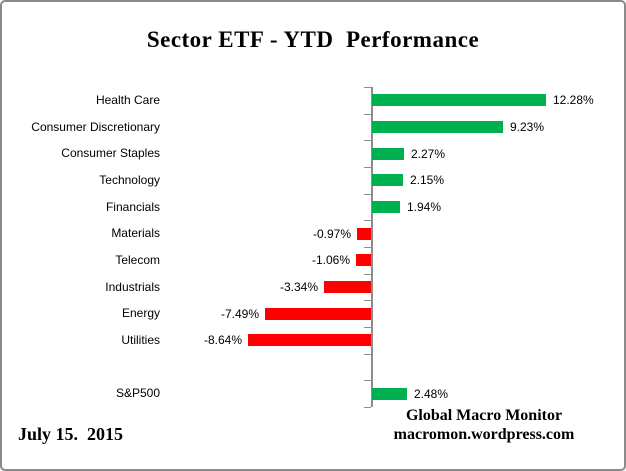 The width and height of the screenshot is (626, 471). I want to click on category-label: Technology, so click(129, 180).